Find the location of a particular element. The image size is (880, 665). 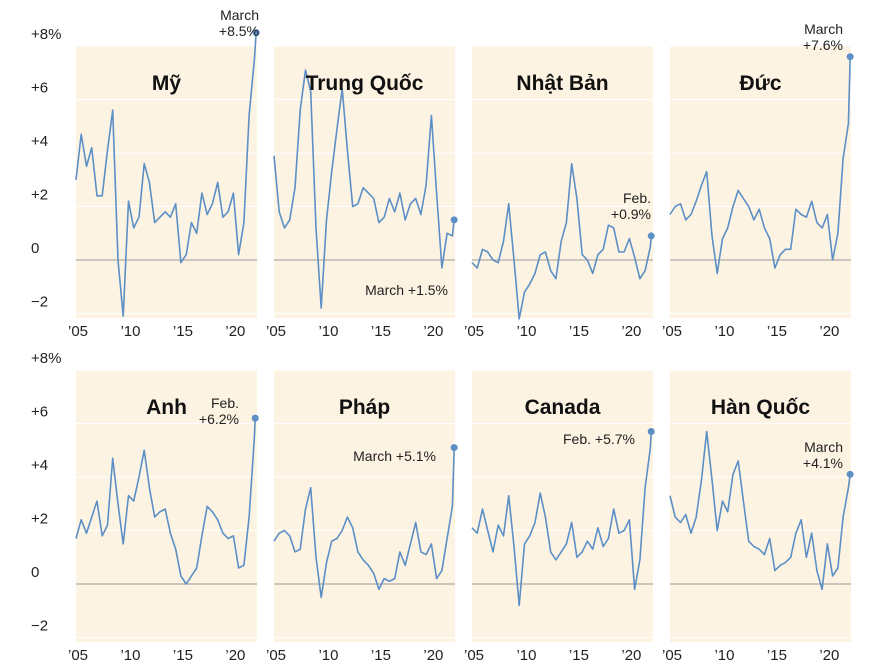

annotation-line: Feb. +5.7% is located at coordinates (599, 439).